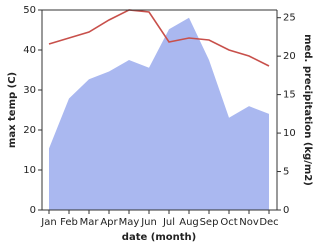 The height and width of the screenshot is (247, 320). What do you see at coordinates (33, 210) in the screenshot?
I see `y-tick-label: 0` at bounding box center [33, 210].